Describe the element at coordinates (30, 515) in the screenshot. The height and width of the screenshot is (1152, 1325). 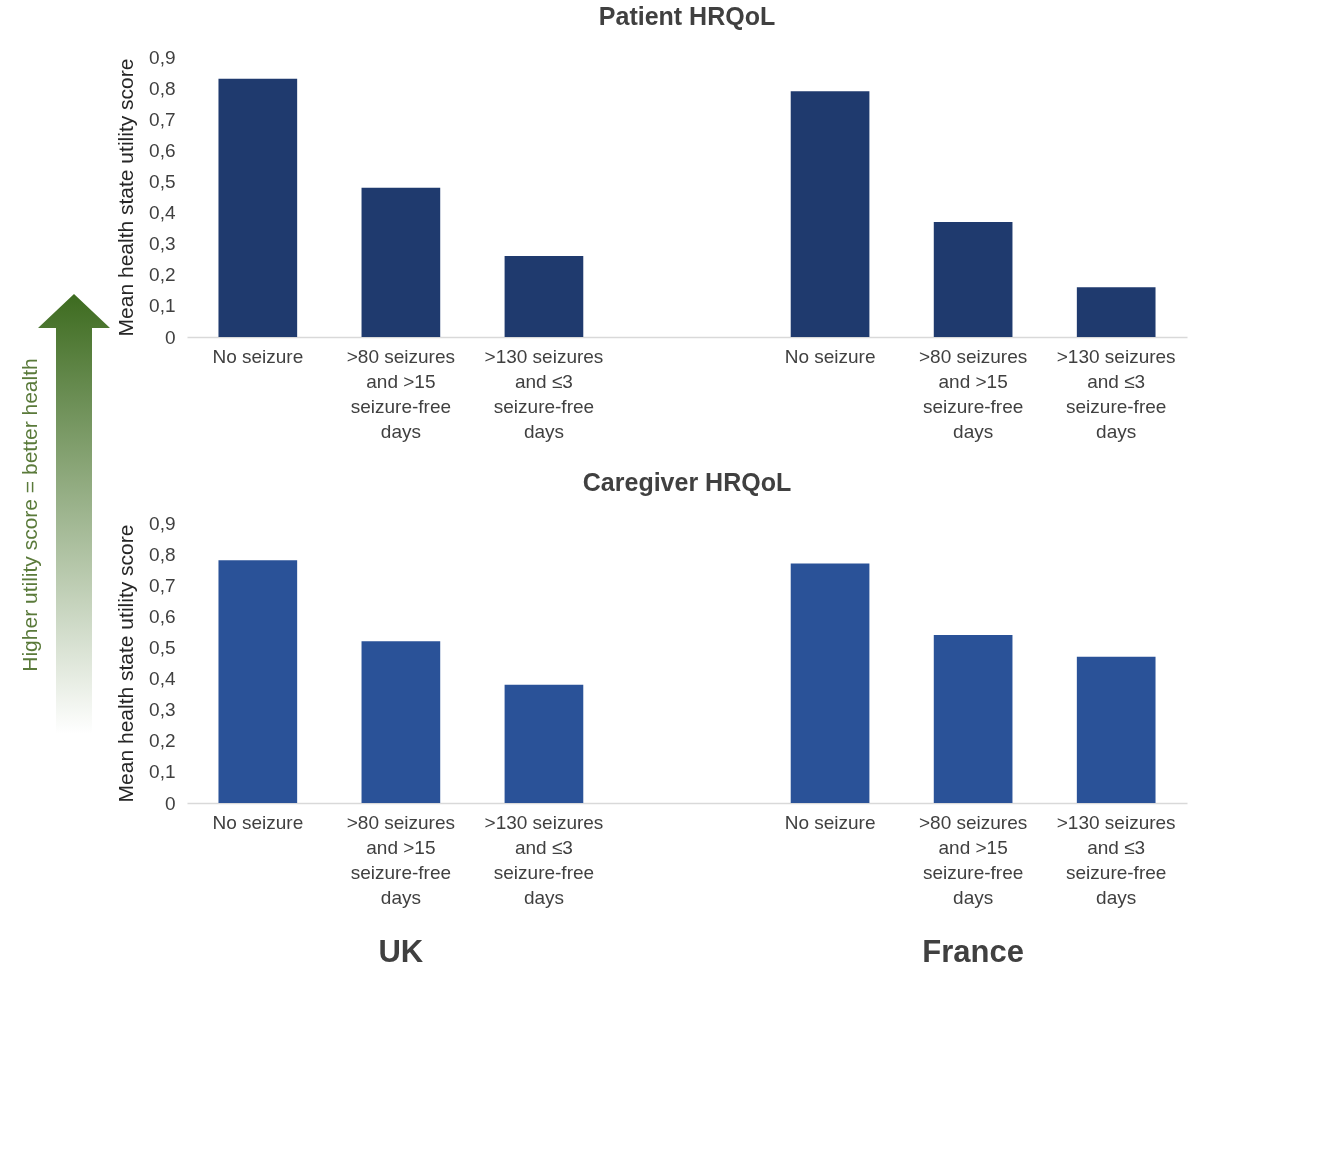
I see `text: Higher utility score = better health` at that location.